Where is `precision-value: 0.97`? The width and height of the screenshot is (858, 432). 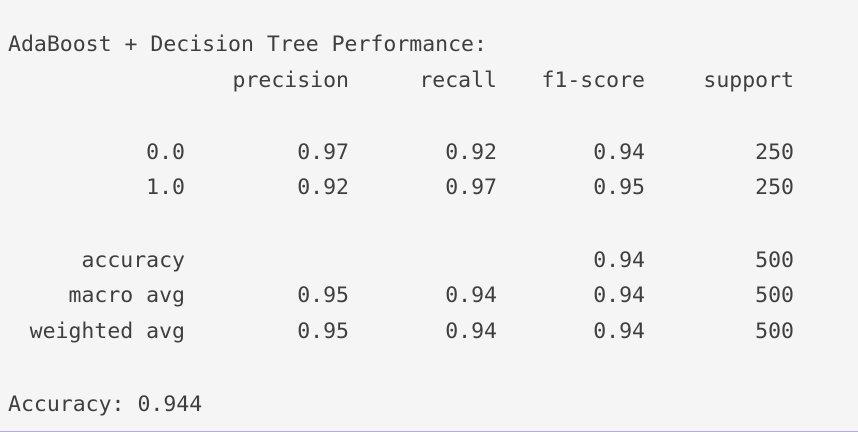 precision-value: 0.97 is located at coordinates (323, 152).